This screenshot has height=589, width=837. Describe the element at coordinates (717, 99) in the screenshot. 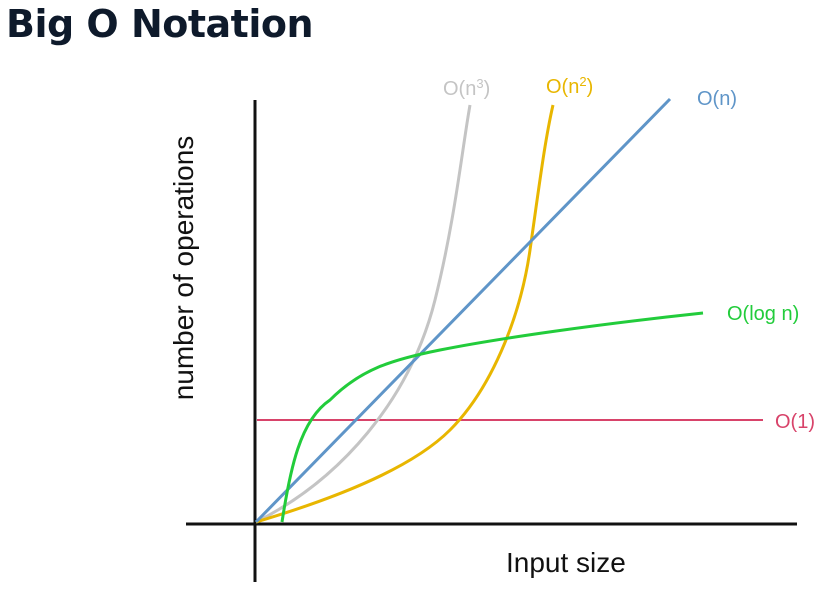

I see `series-label-linear: O(n)` at that location.